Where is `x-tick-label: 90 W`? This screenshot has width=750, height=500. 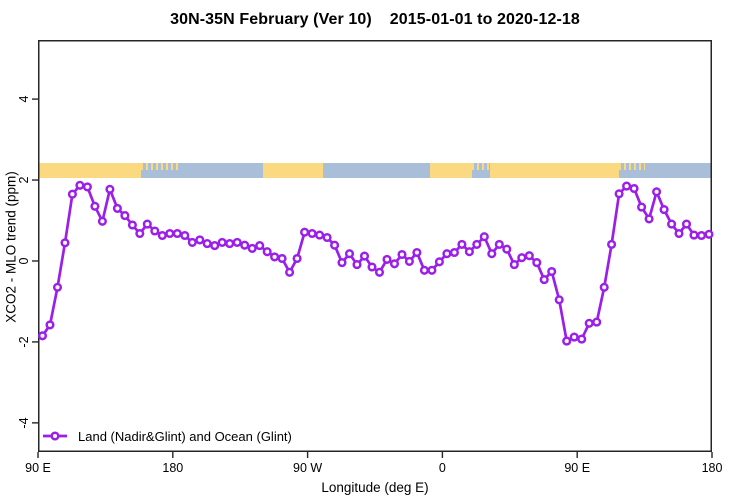
x-tick-label: 90 W is located at coordinates (308, 468).